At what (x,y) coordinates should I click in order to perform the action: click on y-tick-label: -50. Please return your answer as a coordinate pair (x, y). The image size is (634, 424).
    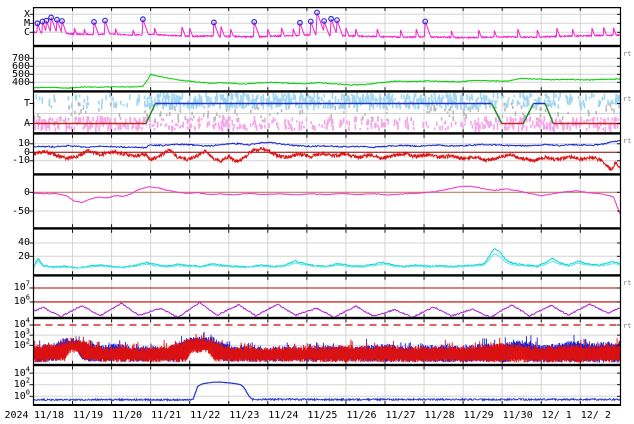
    Looking at the image, I should click on (20, 211).